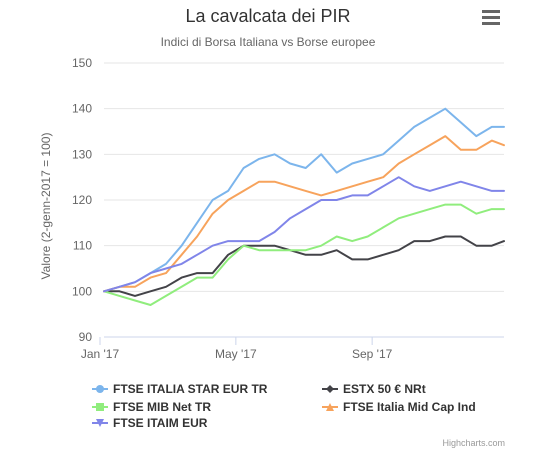  Describe the element at coordinates (372, 354) in the screenshot. I see `x-tick-label: Sep '17` at that location.